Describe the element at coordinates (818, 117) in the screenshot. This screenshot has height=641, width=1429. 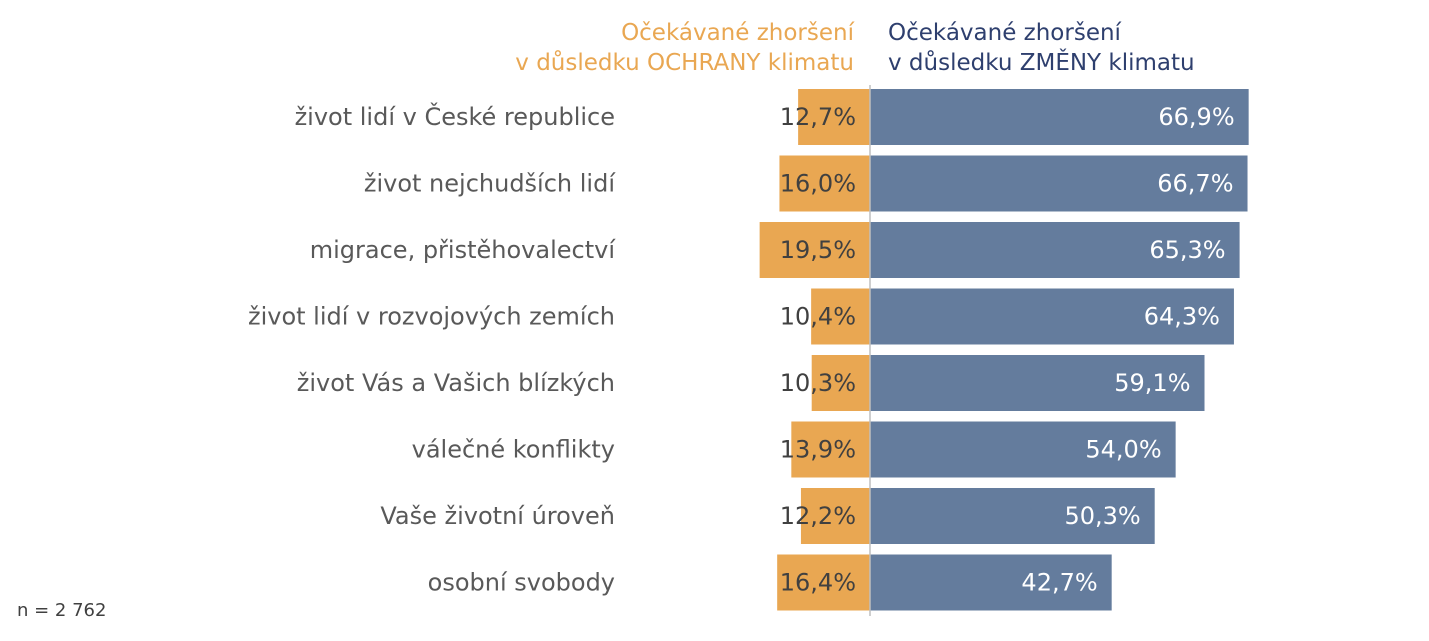
I see `data-label-protection: 12,7%` at that location.